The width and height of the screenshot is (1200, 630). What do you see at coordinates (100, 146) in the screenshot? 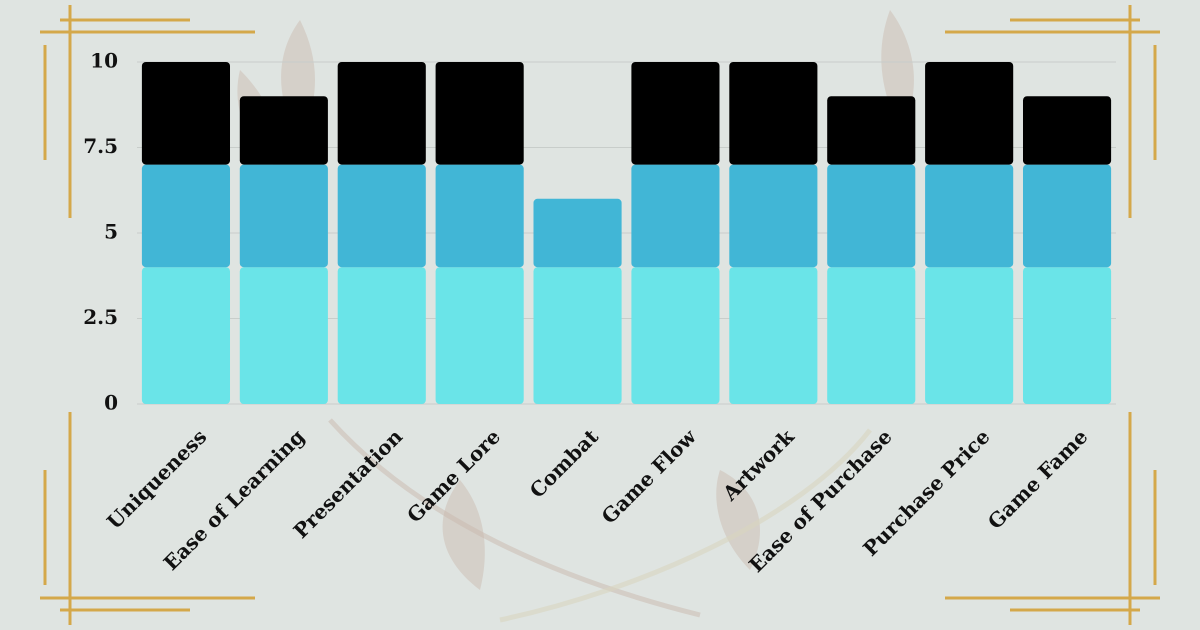
I see `y-tick-label: 7.5` at bounding box center [100, 146].